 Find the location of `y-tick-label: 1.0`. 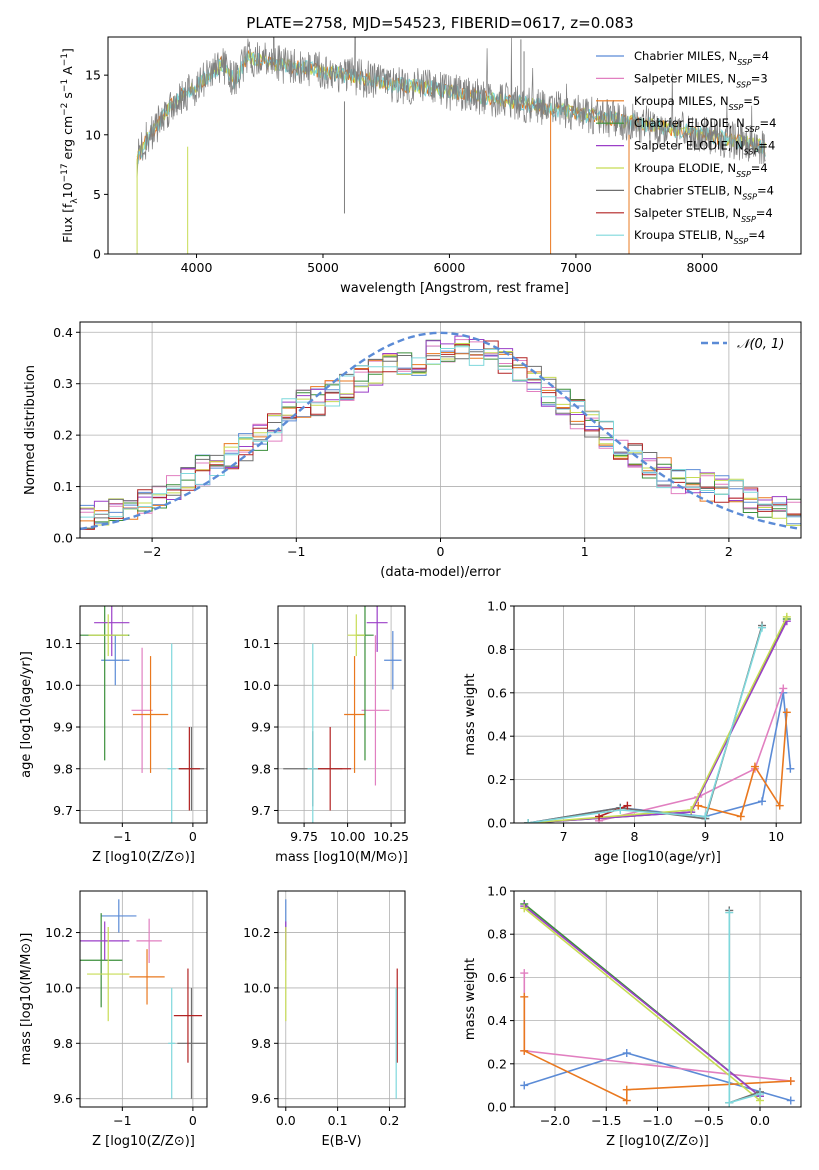

y-tick-label: 1.0 is located at coordinates (497, 606).